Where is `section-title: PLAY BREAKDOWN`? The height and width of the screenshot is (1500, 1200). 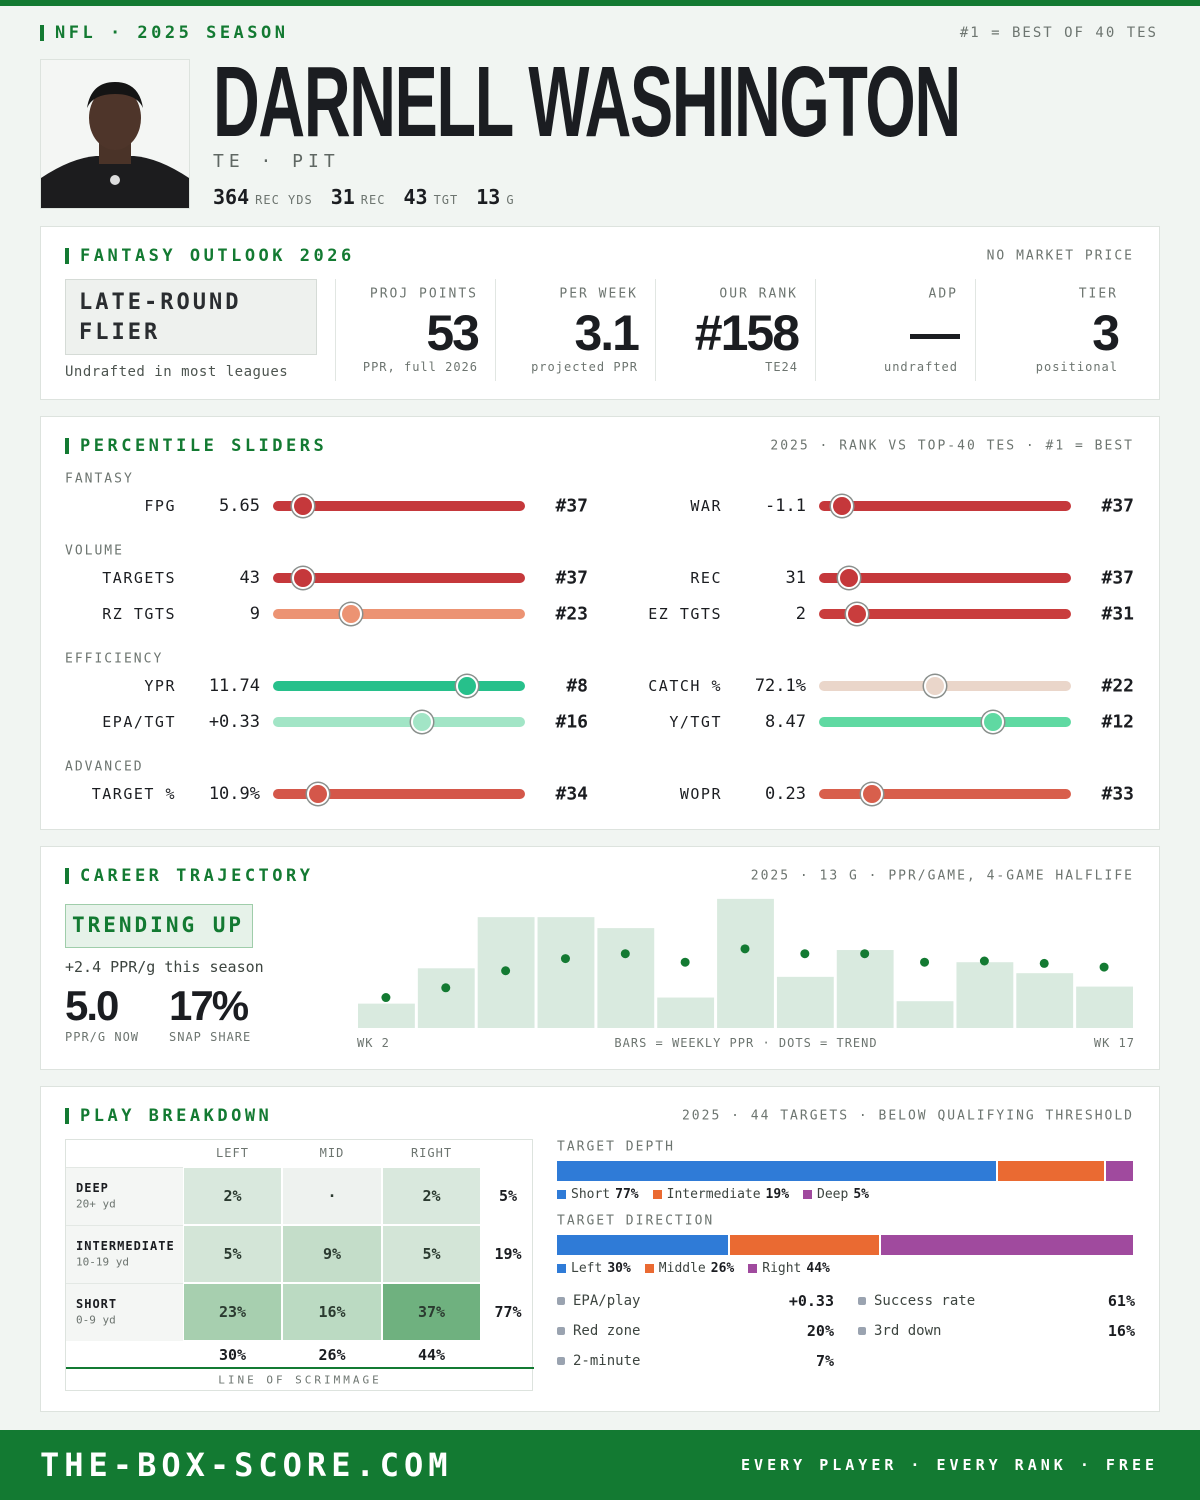 section-title: PLAY BREAKDOWN is located at coordinates (168, 1116).